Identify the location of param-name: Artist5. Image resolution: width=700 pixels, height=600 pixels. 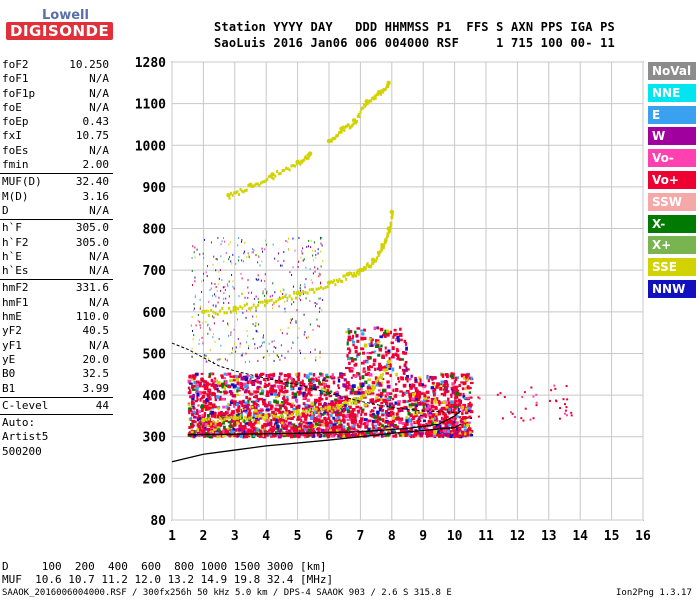
(25, 437).